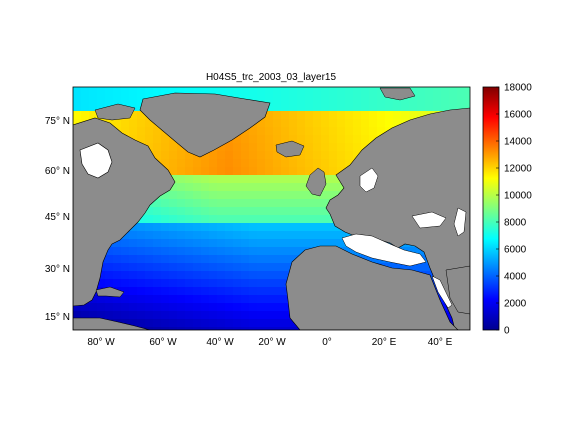  Describe the element at coordinates (57, 171) in the screenshot. I see `lat-label-60: 60° N` at that location.